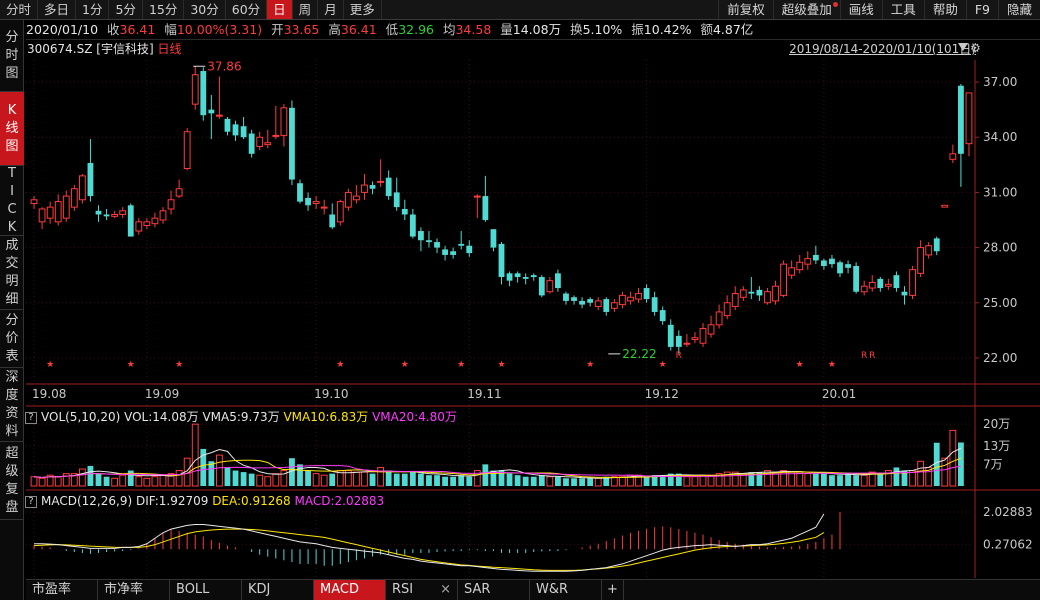 The height and width of the screenshot is (600, 1040). I want to click on volhdr-title: VOL(5,10,20), so click(83, 417).